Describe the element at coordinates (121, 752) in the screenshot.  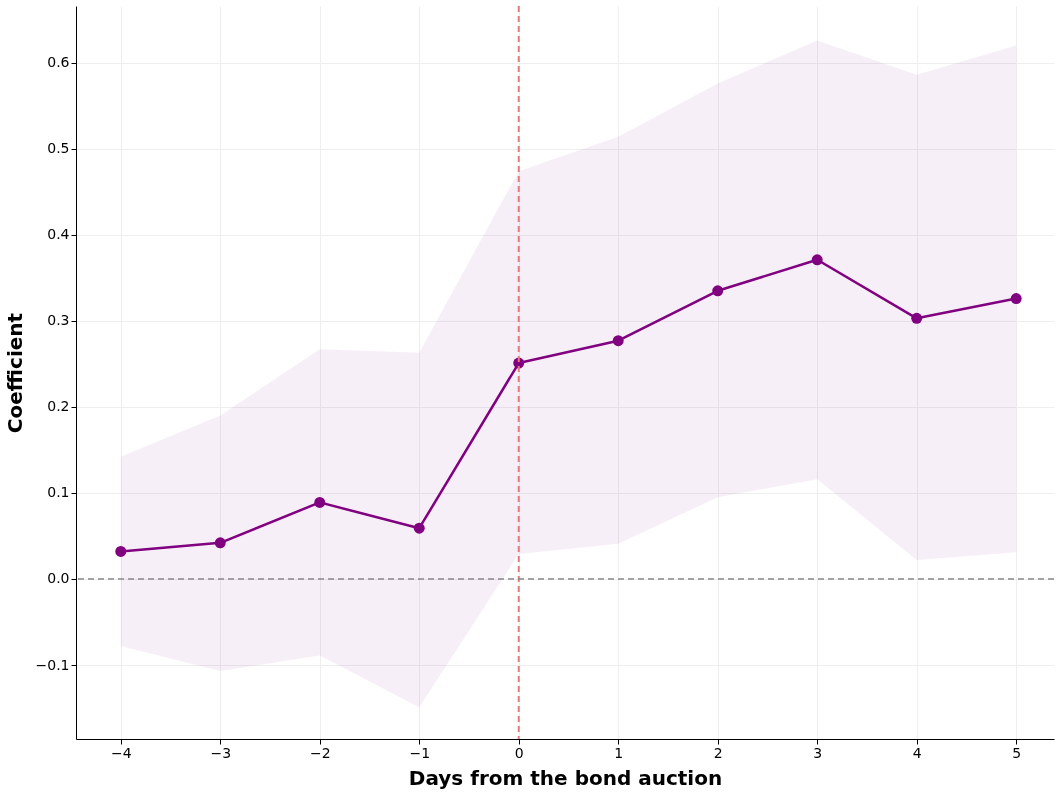
I see `x-tick-label: −4` at that location.